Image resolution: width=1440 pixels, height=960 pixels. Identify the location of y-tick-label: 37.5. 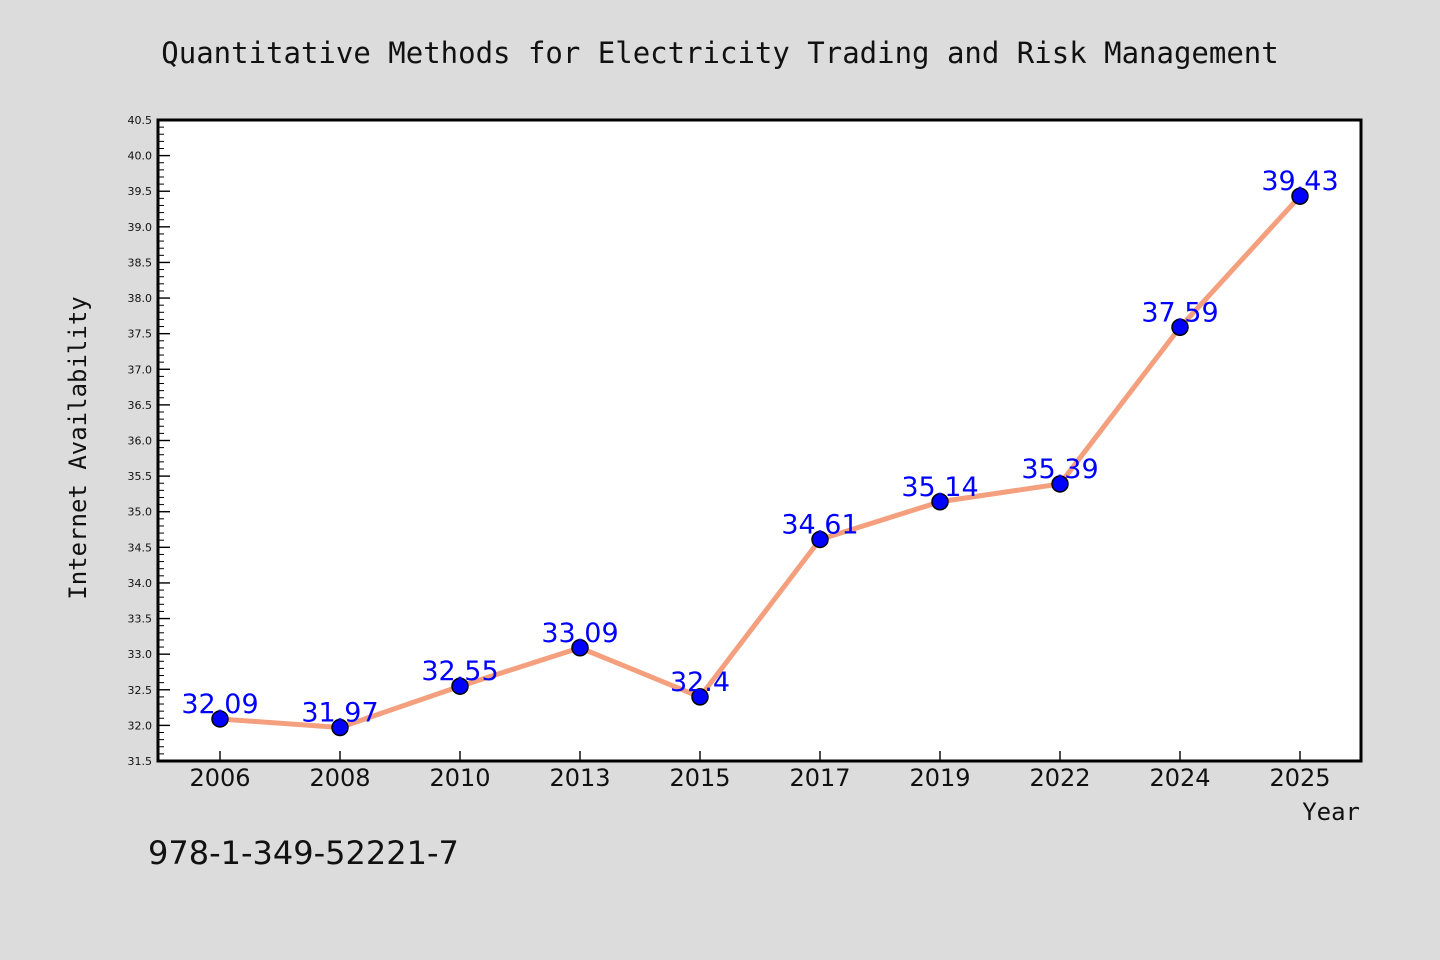
(140, 334).